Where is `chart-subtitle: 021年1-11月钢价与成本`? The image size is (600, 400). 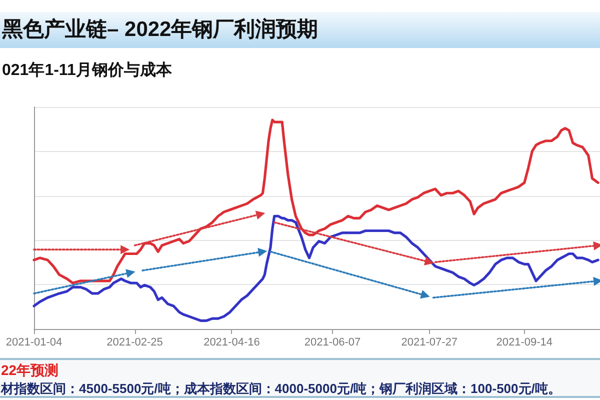
chart-subtitle: 021年1-11月钢价与成本 is located at coordinates (87, 70).